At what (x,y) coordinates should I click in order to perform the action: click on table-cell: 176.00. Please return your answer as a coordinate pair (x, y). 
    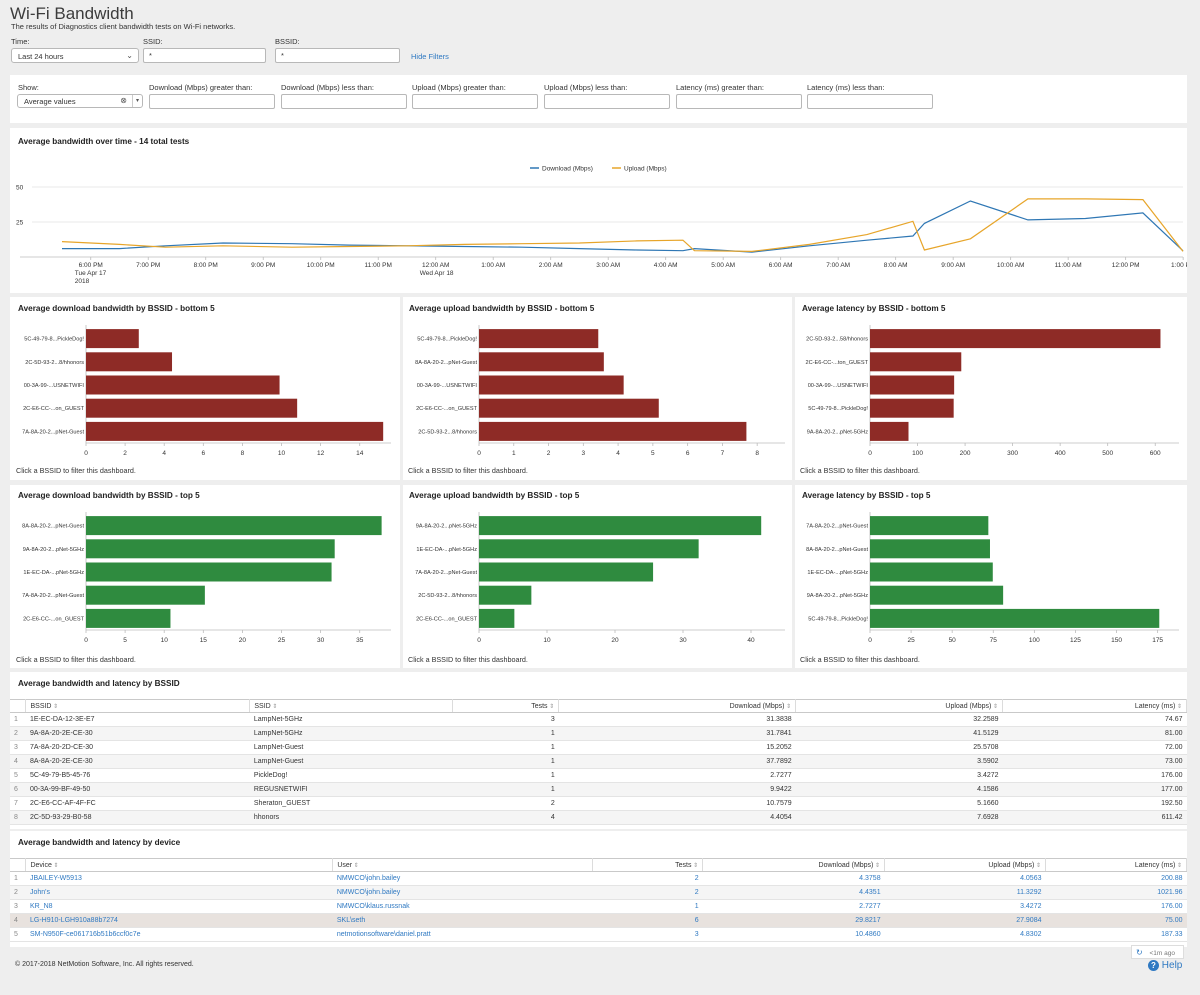
    Looking at the image, I should click on (1116, 906).